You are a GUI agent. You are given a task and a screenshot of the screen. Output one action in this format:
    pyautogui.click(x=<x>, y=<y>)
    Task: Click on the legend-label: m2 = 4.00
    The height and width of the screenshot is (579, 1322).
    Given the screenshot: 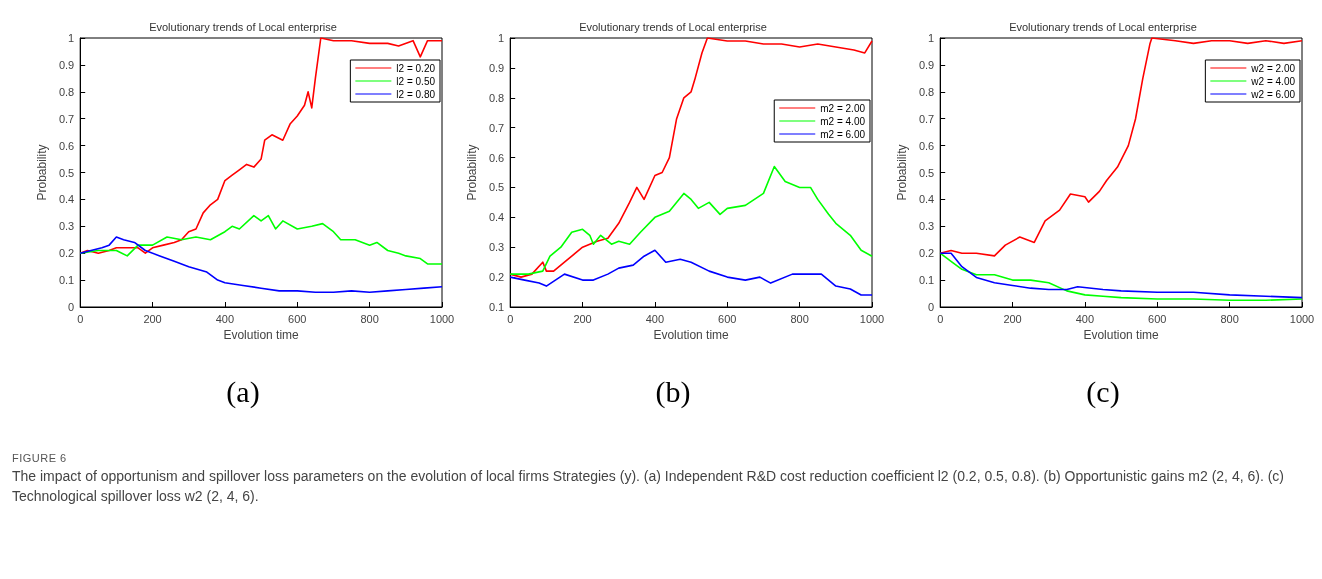 What is the action you would take?
    pyautogui.click(x=843, y=121)
    